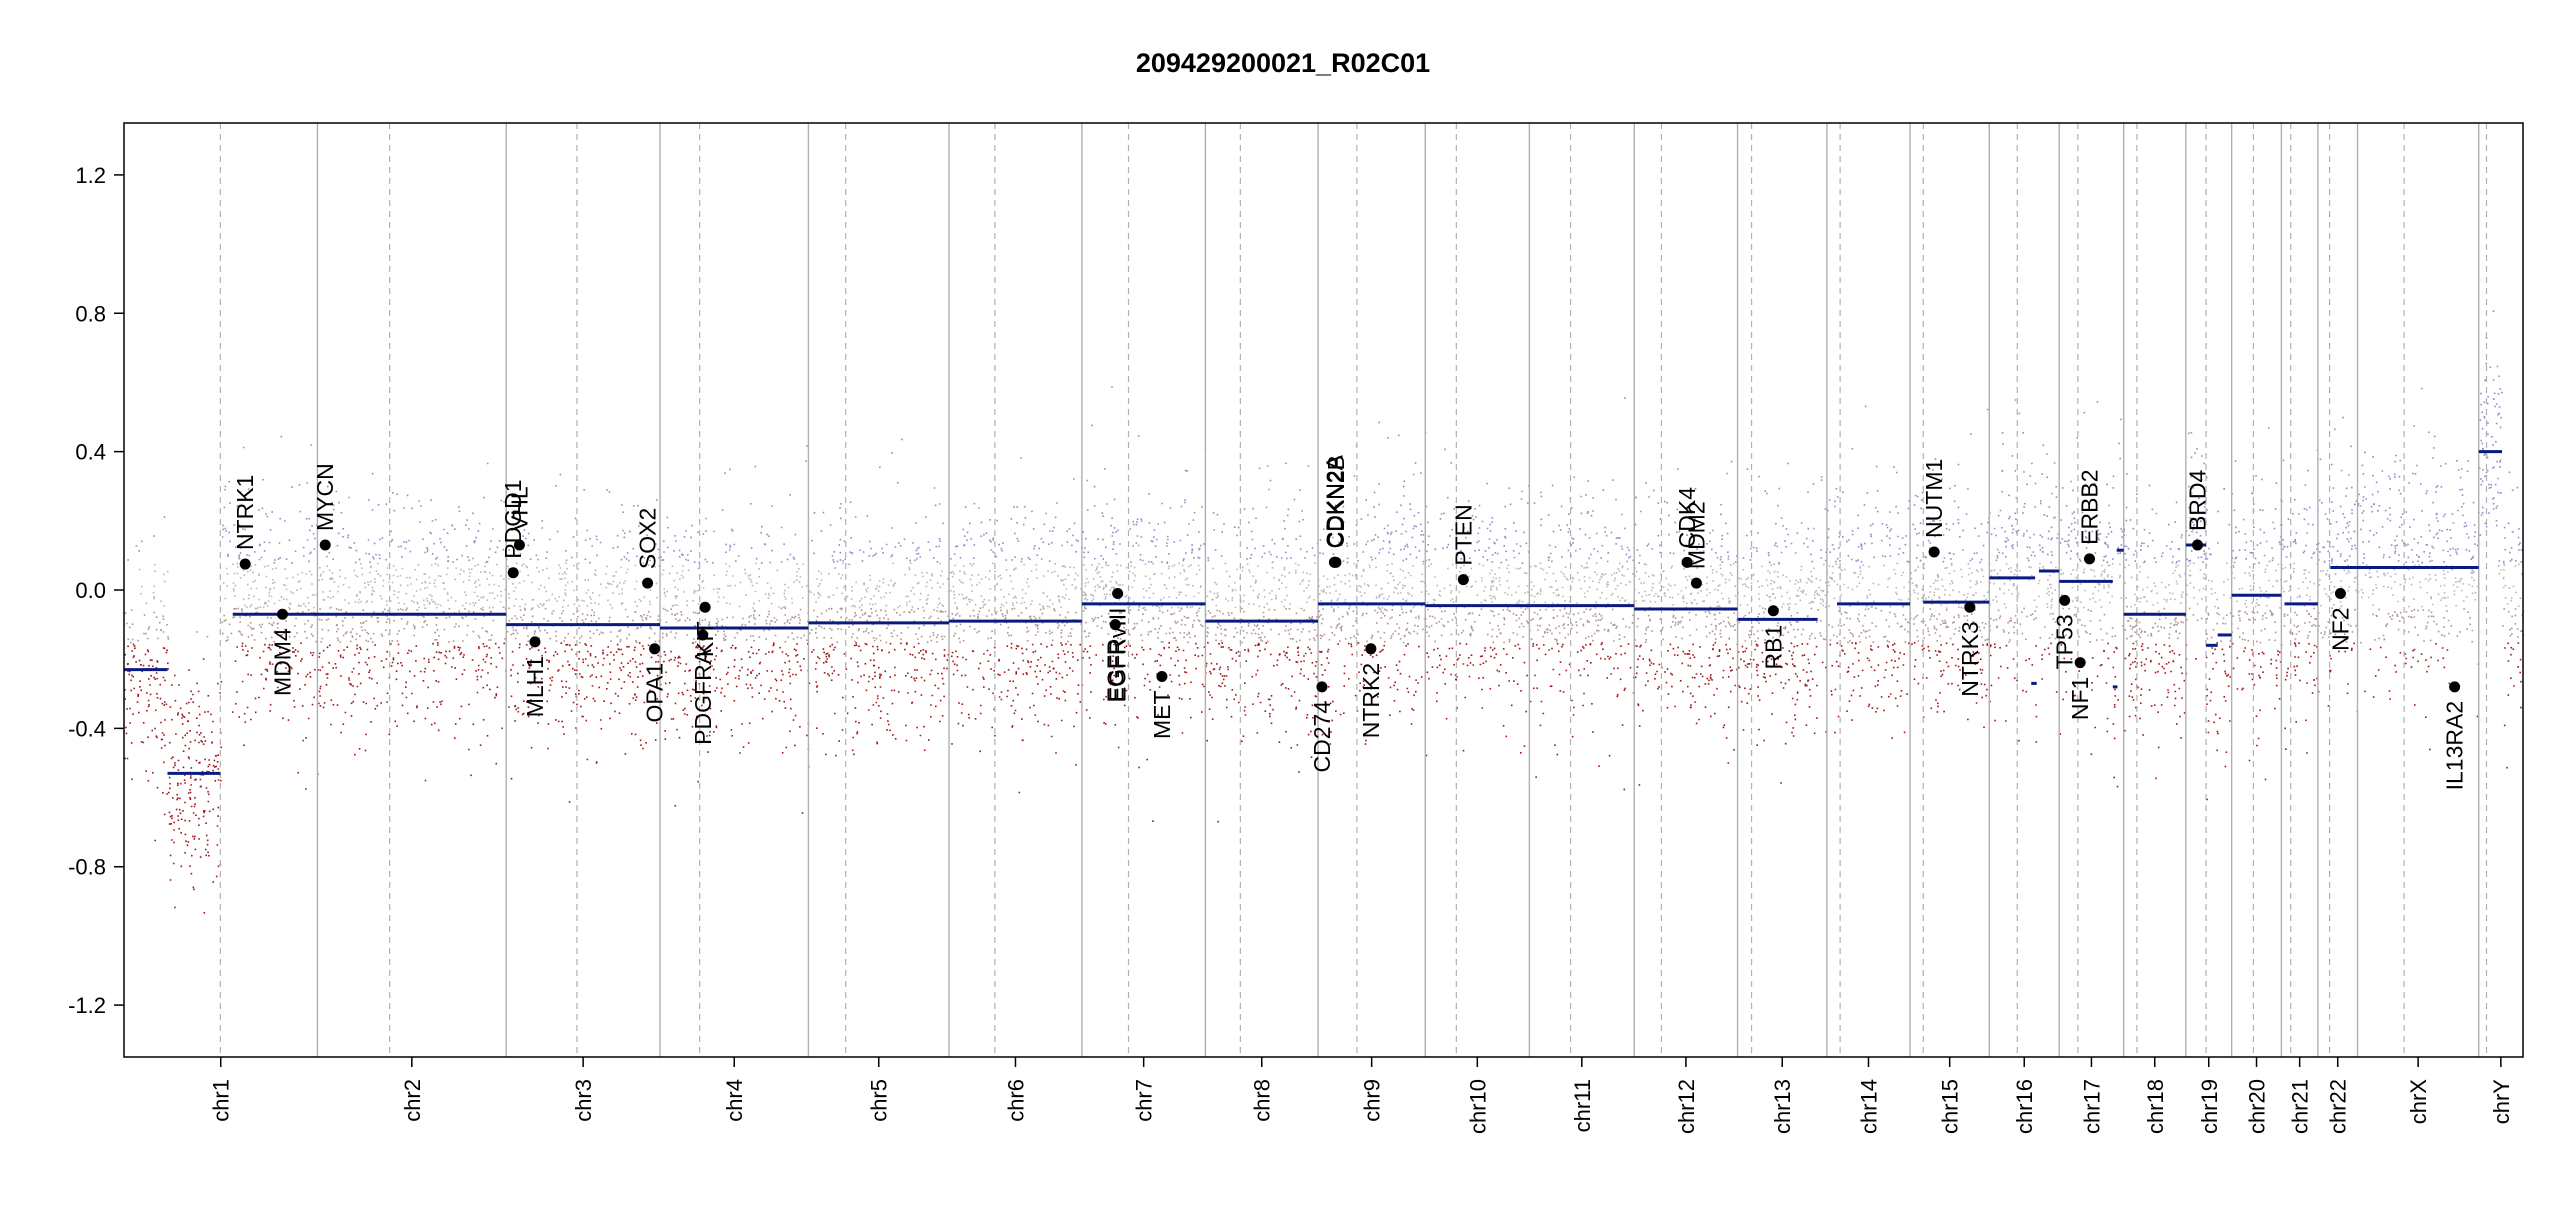 The image size is (2550, 1205). I want to click on gene-label: CDK4, so click(1687, 518).